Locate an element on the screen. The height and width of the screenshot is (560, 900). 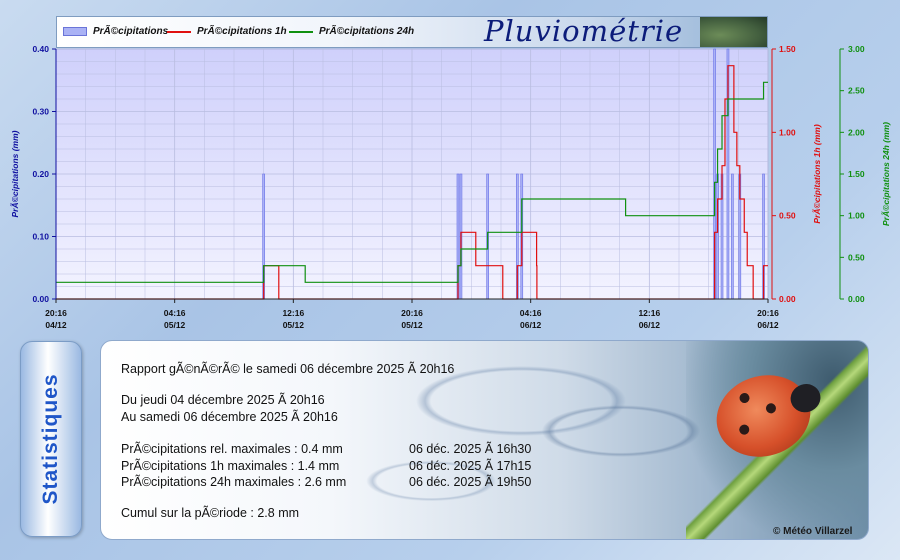
left-tick-label: 0.20 is located at coordinates (40, 174).